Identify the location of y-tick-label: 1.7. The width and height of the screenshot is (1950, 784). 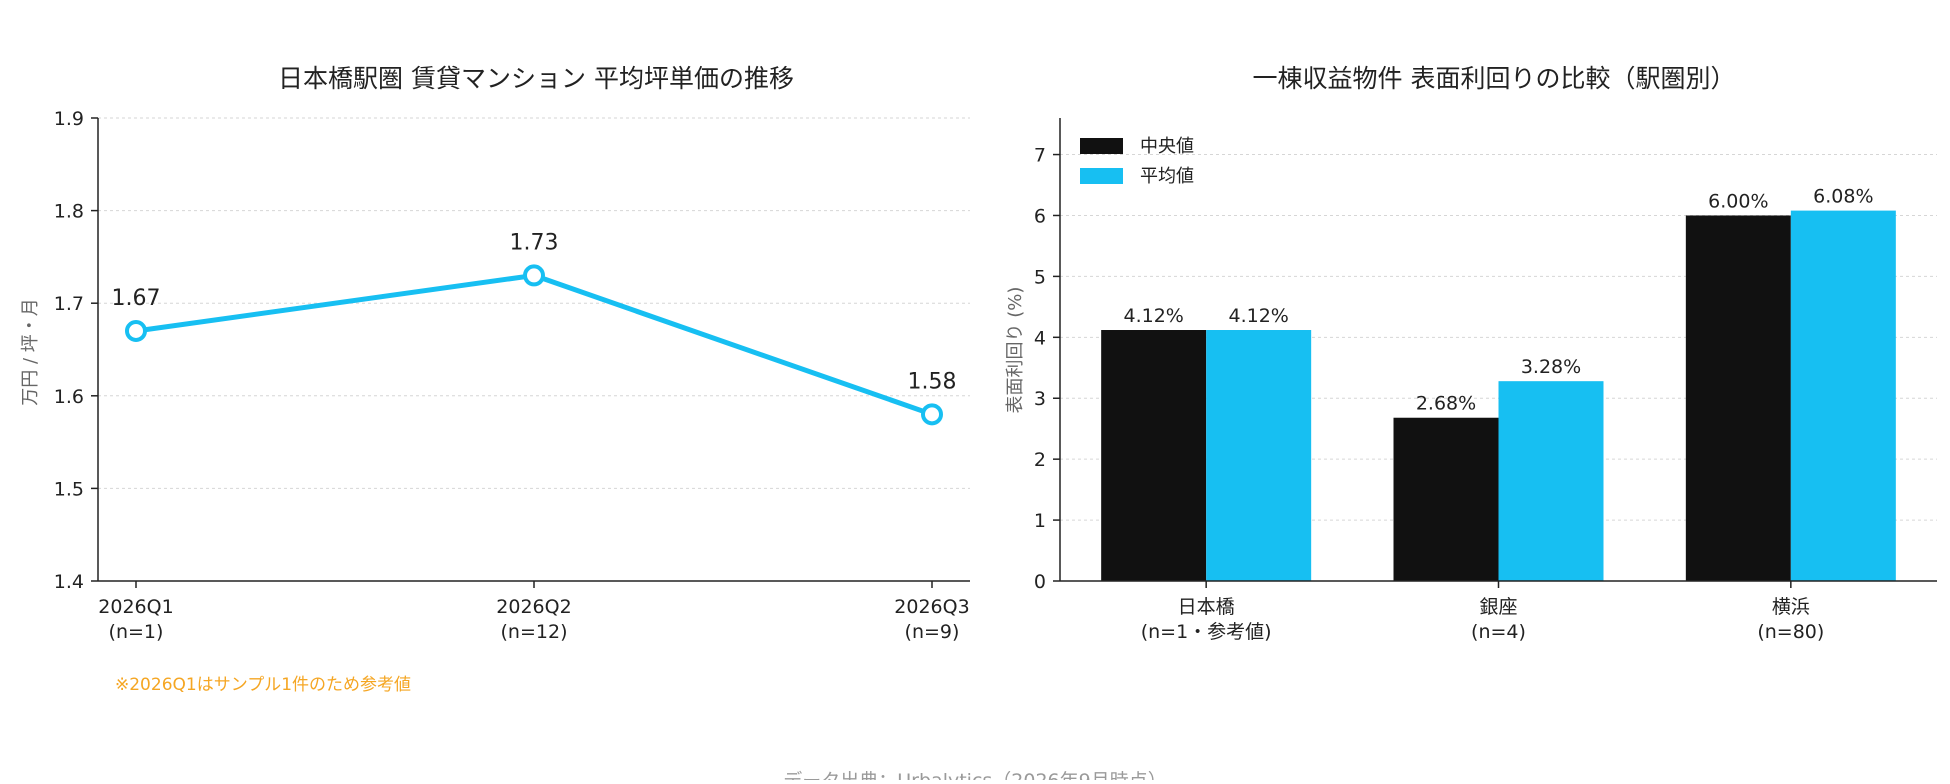
(69, 304).